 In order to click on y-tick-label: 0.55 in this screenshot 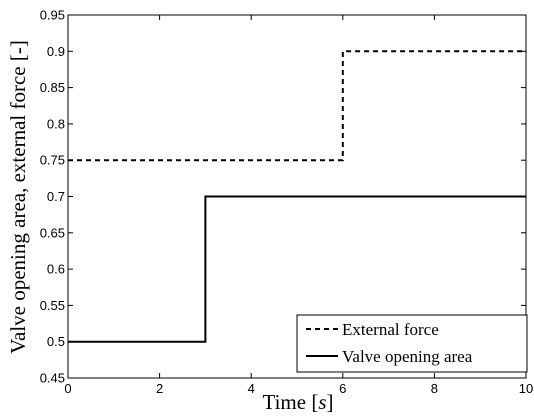, I will do `click(52, 305)`.